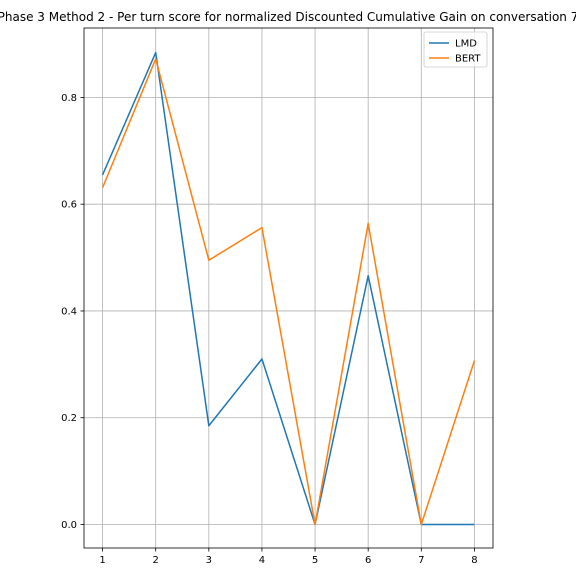 The width and height of the screenshot is (576, 576). I want to click on x-tick-label: 6, so click(368, 560).